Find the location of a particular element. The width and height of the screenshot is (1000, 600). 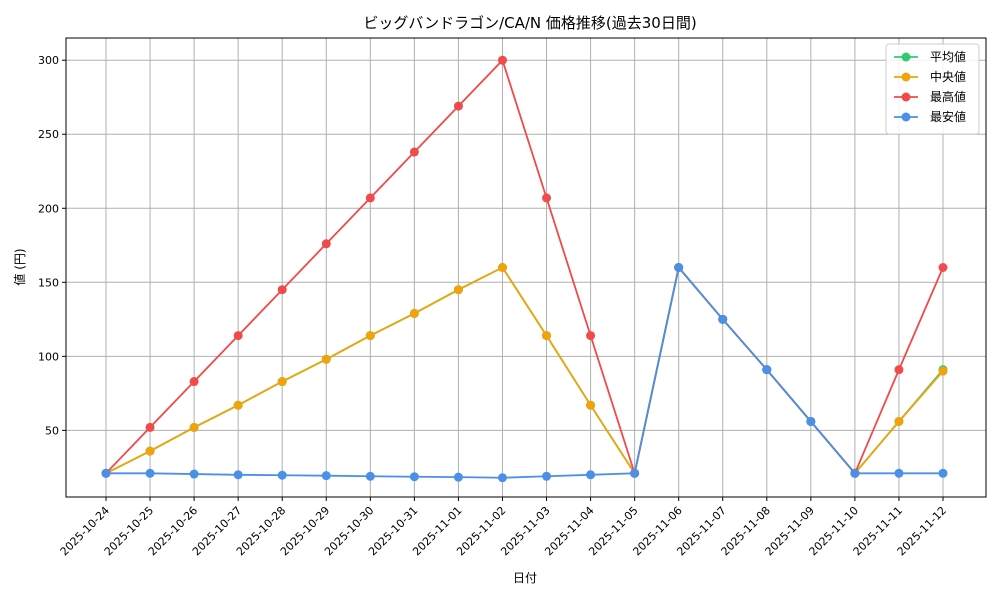

legend-item: 最高値 is located at coordinates (930, 96).